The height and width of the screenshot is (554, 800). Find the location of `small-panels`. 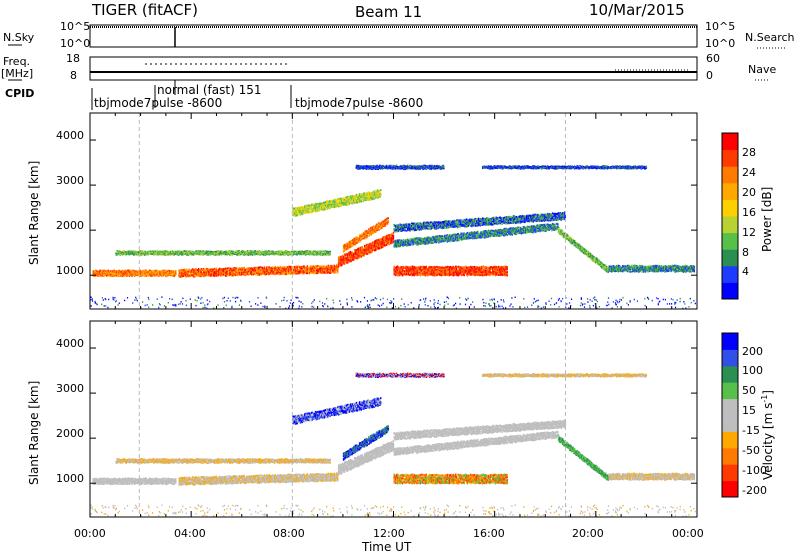

small-panels is located at coordinates (397, 67).